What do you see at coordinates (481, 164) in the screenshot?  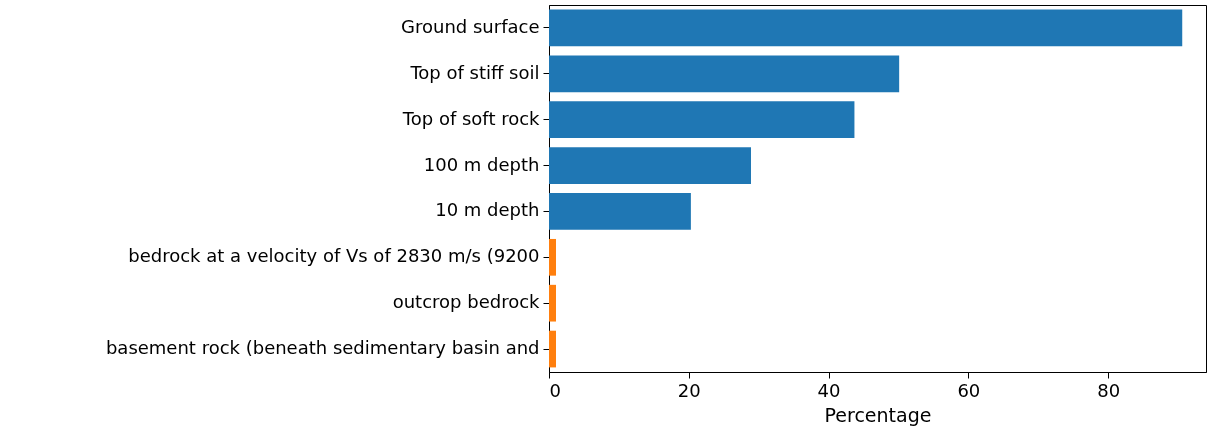 I see `y-tick-label: 100 m depth` at bounding box center [481, 164].